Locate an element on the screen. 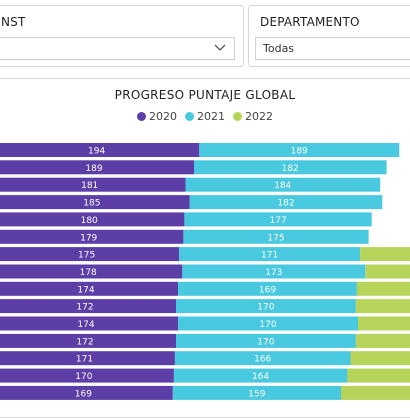 The height and width of the screenshot is (418, 410). bar-label-2020-row-15: 169 is located at coordinates (83, 394).